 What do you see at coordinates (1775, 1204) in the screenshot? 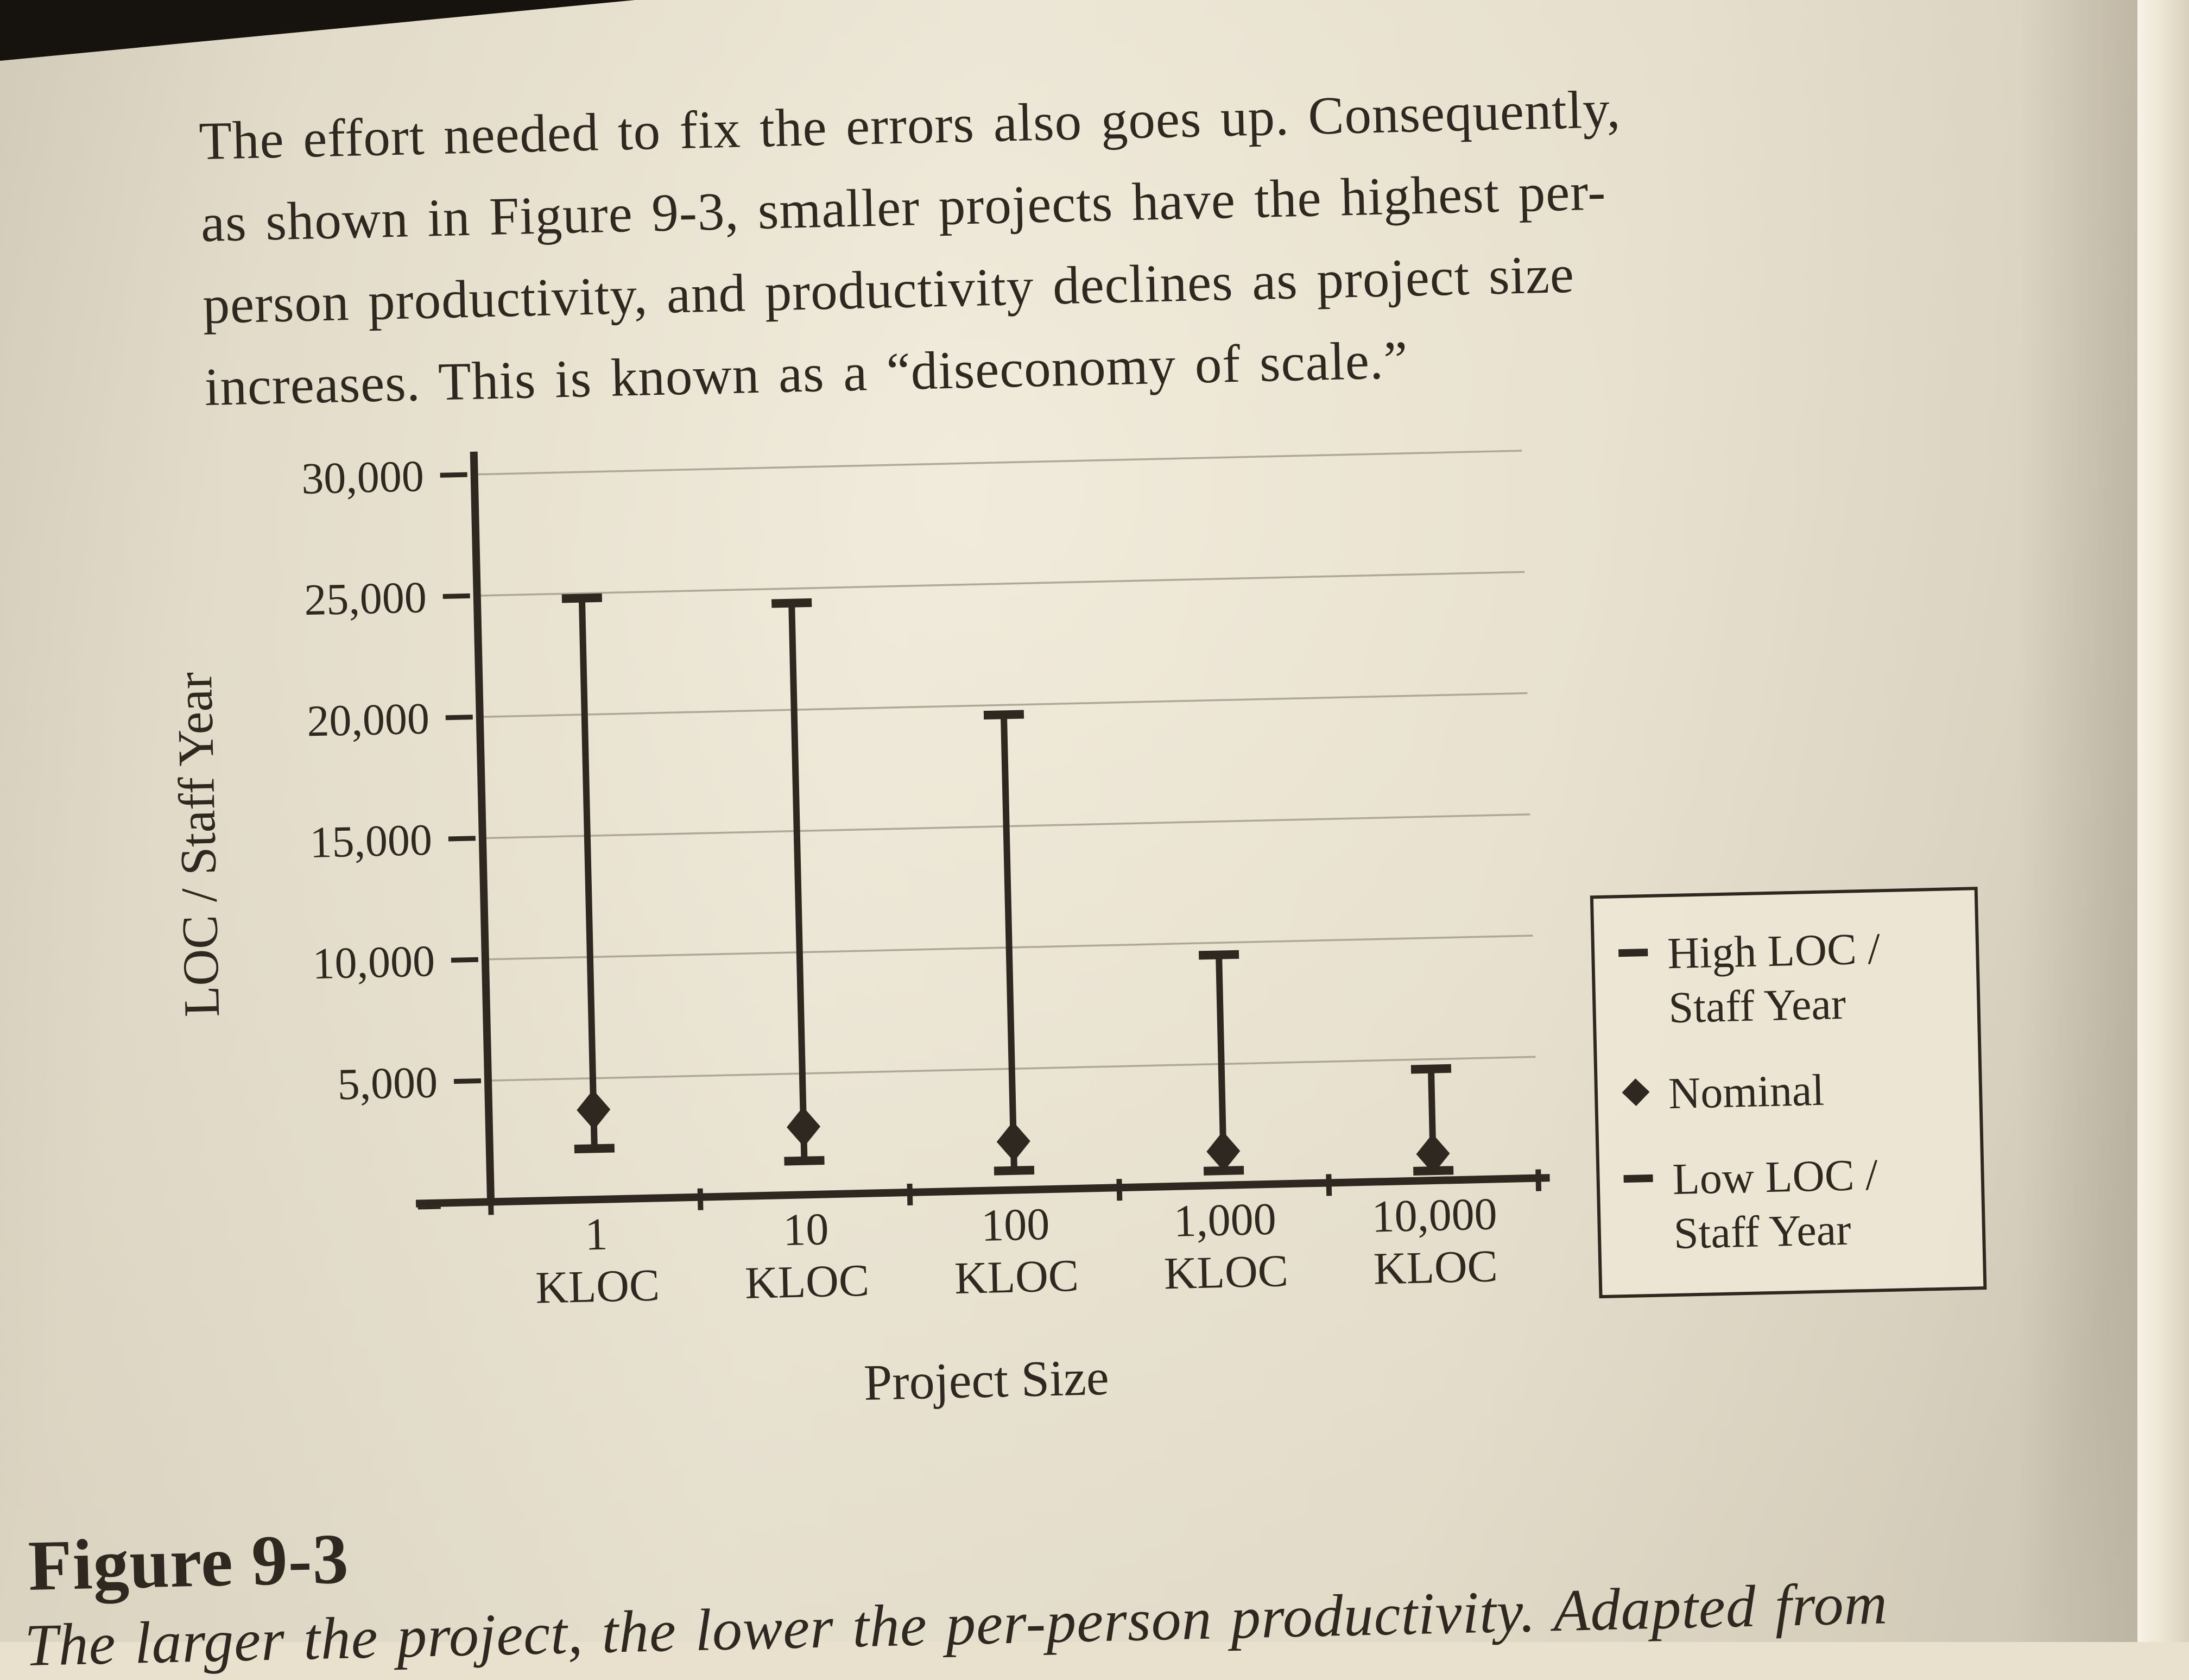
I see `legend-label: Low LOC / Staff Year` at bounding box center [1775, 1204].